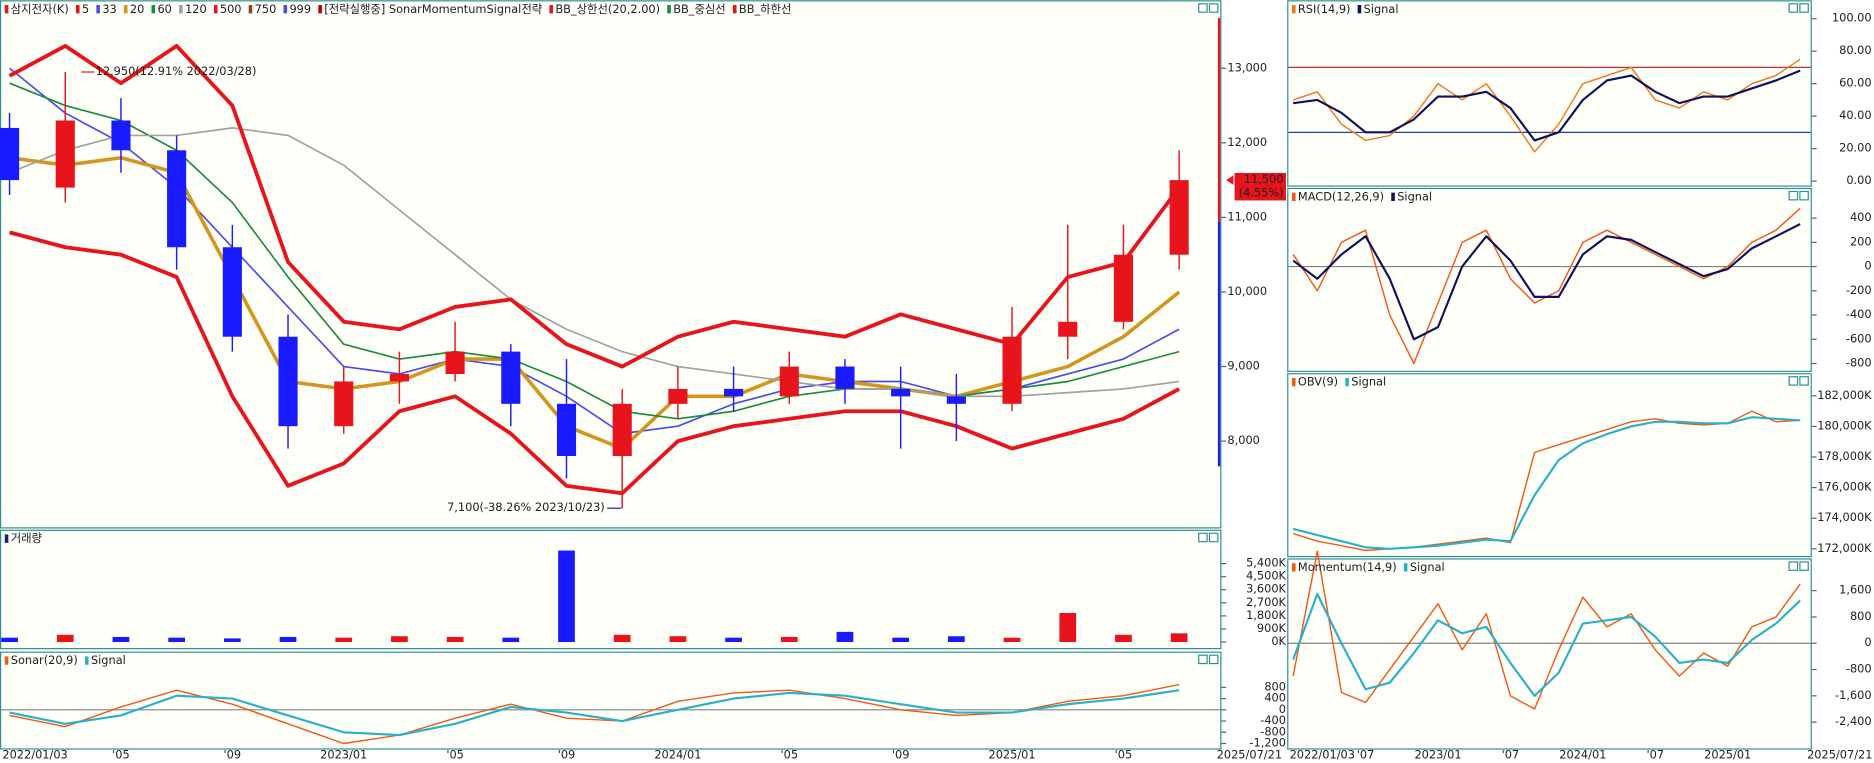 This screenshot has width=1874, height=763. I want to click on panel-title: 거래량, so click(27, 538).